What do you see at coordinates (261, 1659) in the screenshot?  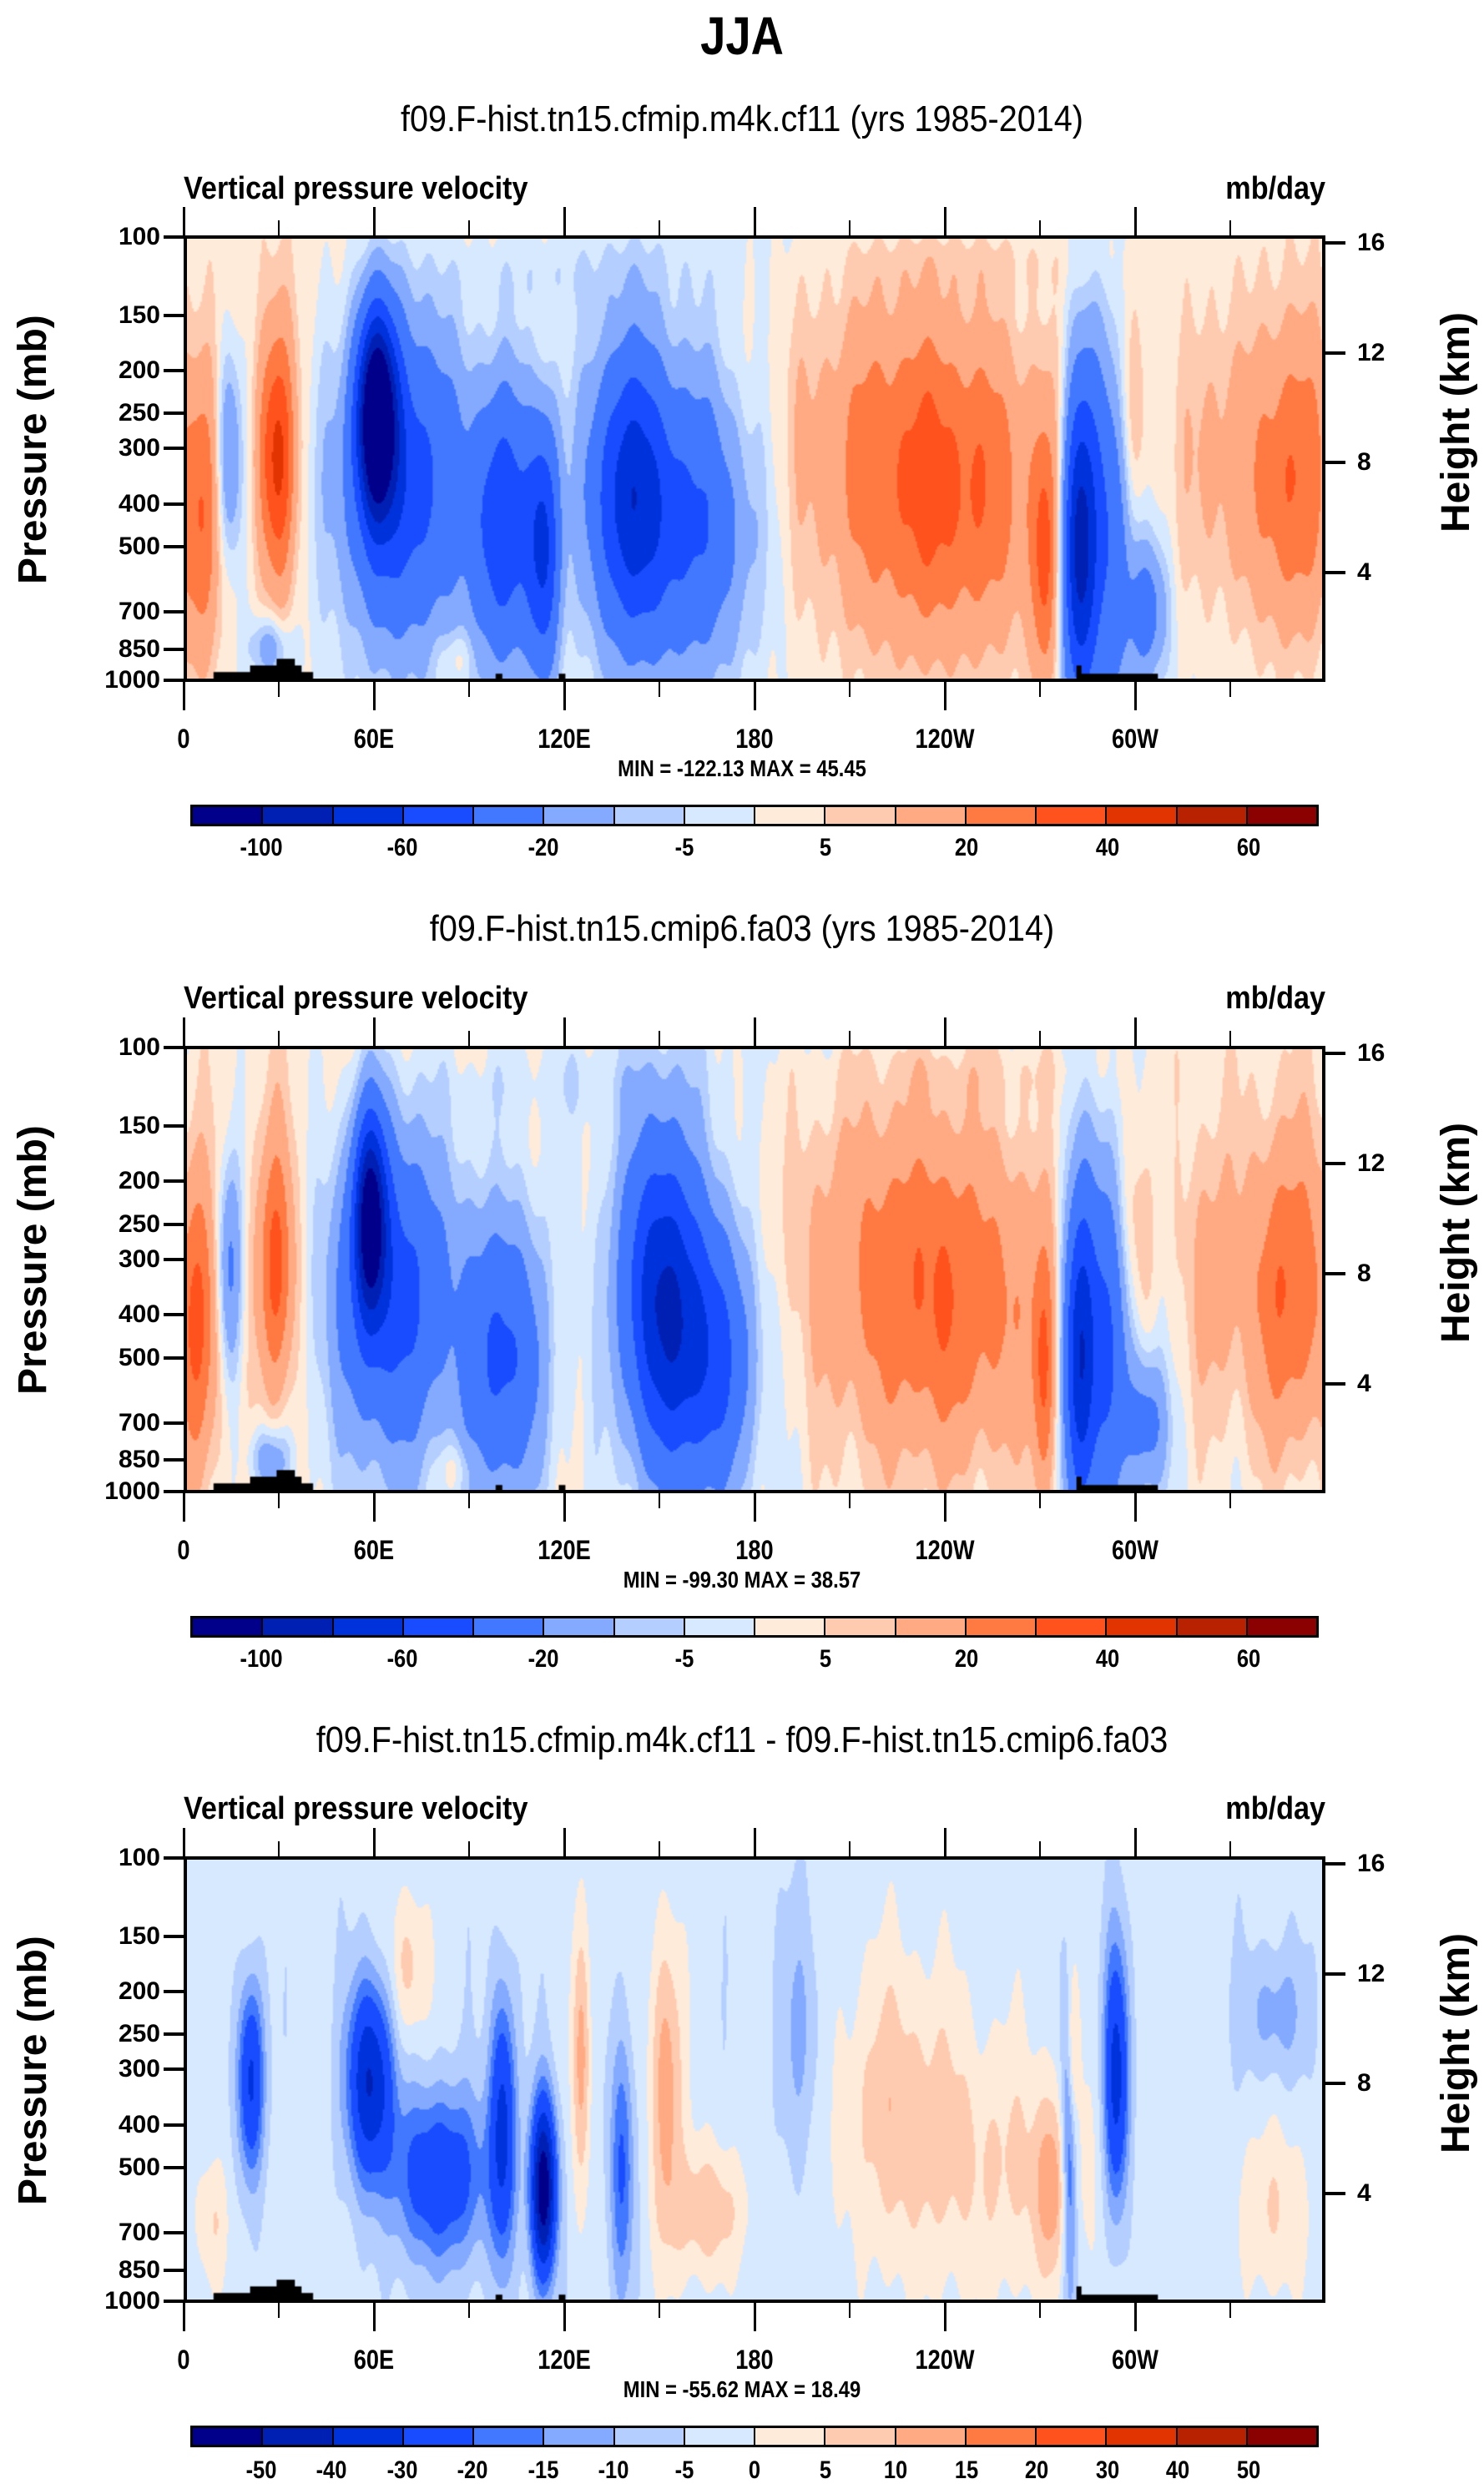 I see `colorbar-label: -100` at bounding box center [261, 1659].